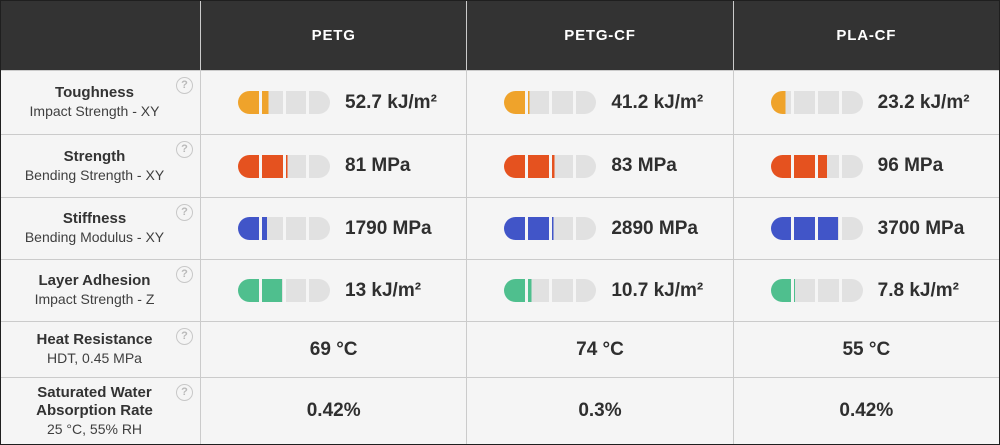 Image resolution: width=1000 pixels, height=445 pixels. What do you see at coordinates (94, 219) in the screenshot?
I see `row-title: Stiffness` at bounding box center [94, 219].